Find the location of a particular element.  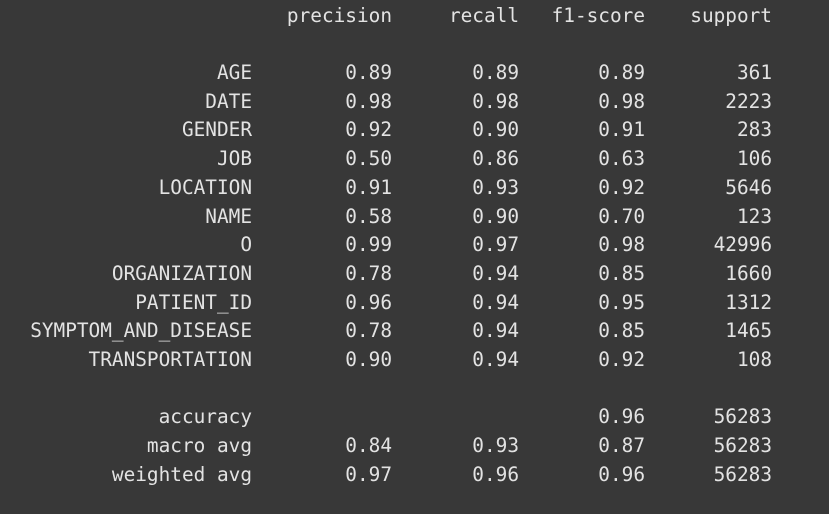

support-value: 1312 is located at coordinates (748, 302).